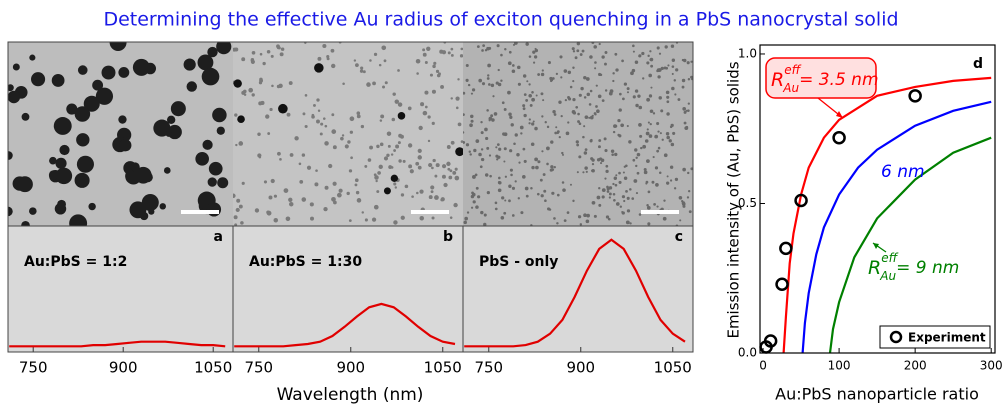 This screenshot has width=1002, height=413. What do you see at coordinates (915, 96) in the screenshot?
I see `data-point` at bounding box center [915, 96].